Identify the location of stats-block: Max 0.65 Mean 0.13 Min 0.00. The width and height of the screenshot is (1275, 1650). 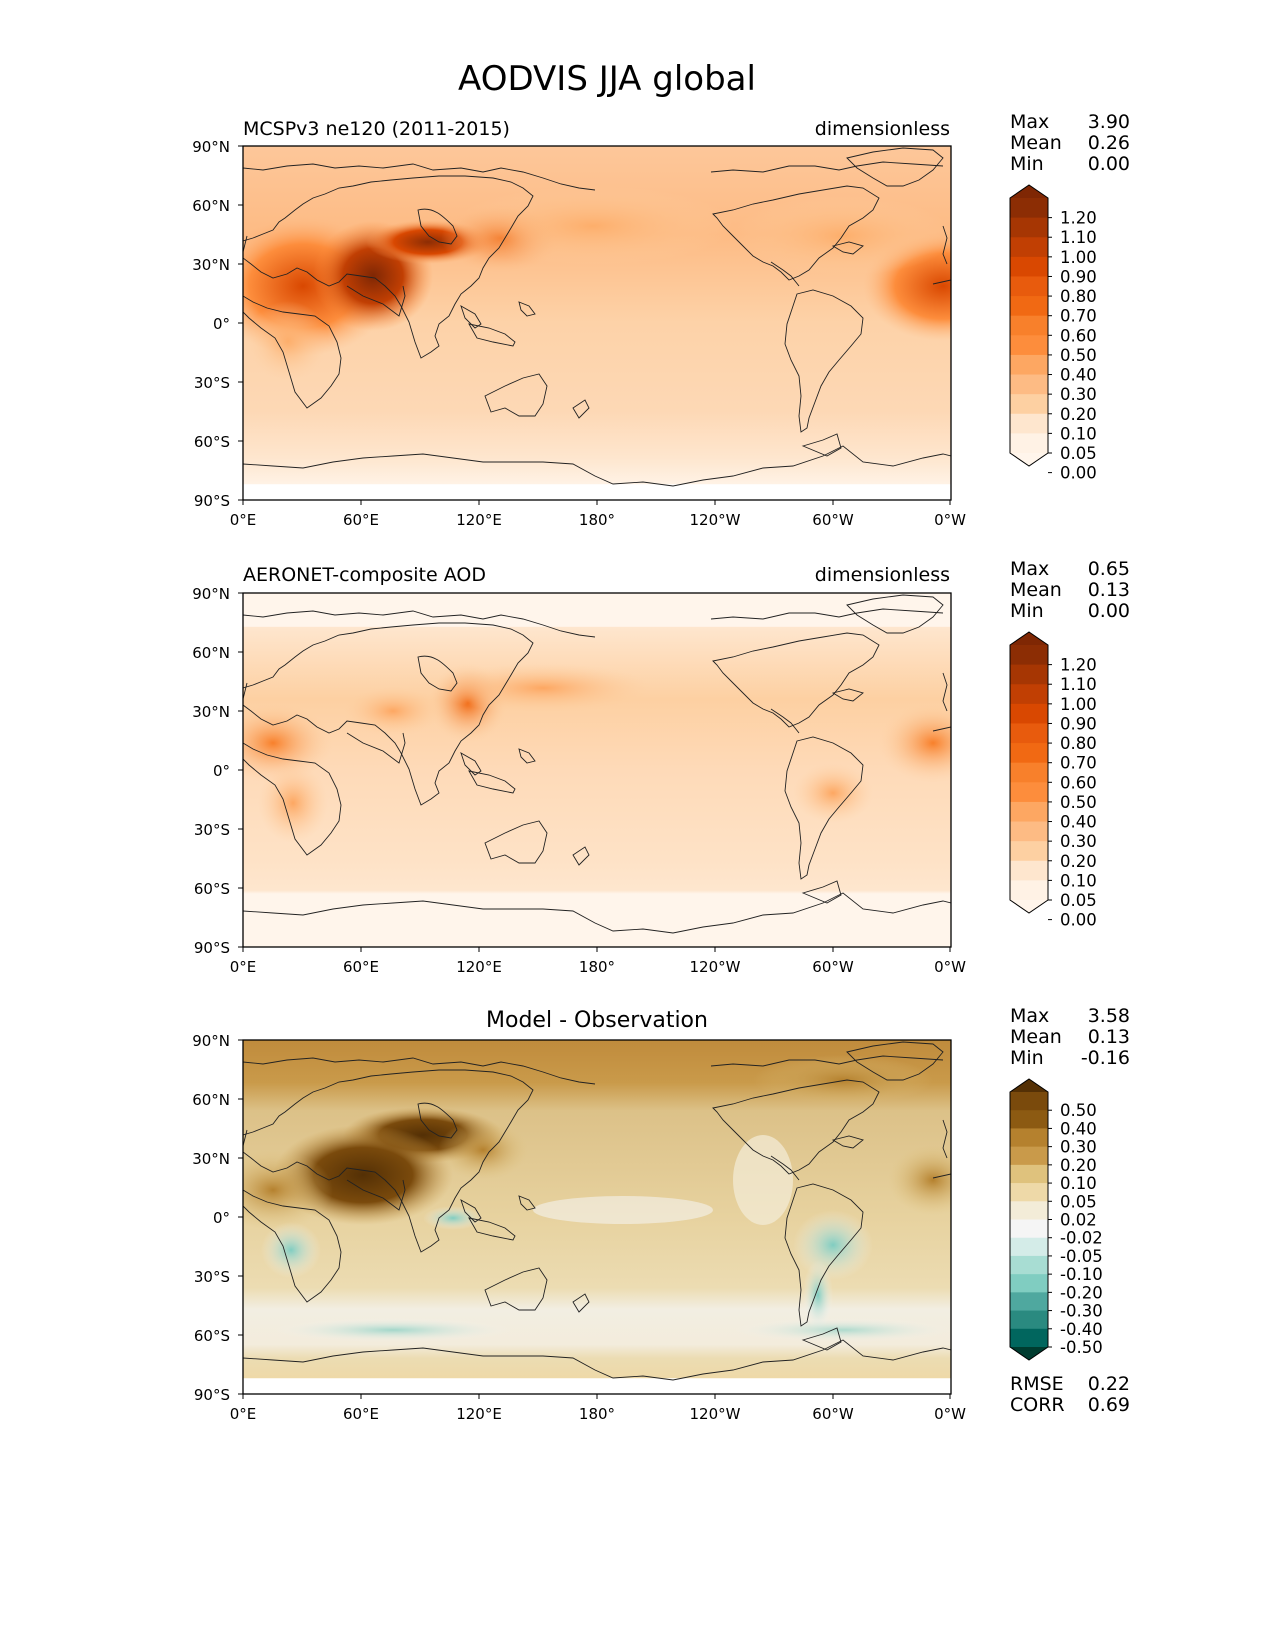
(1070, 590).